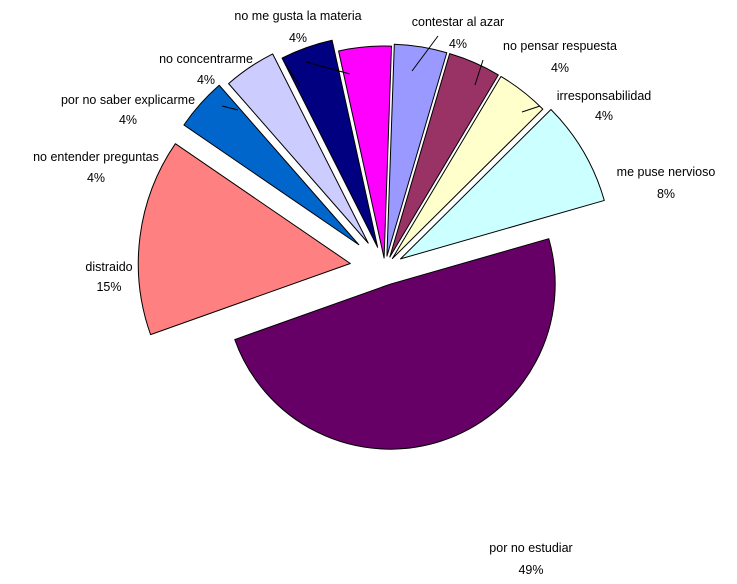 The height and width of the screenshot is (584, 737). What do you see at coordinates (96, 157) in the screenshot?
I see `slice-category-label: no entender preguntas` at bounding box center [96, 157].